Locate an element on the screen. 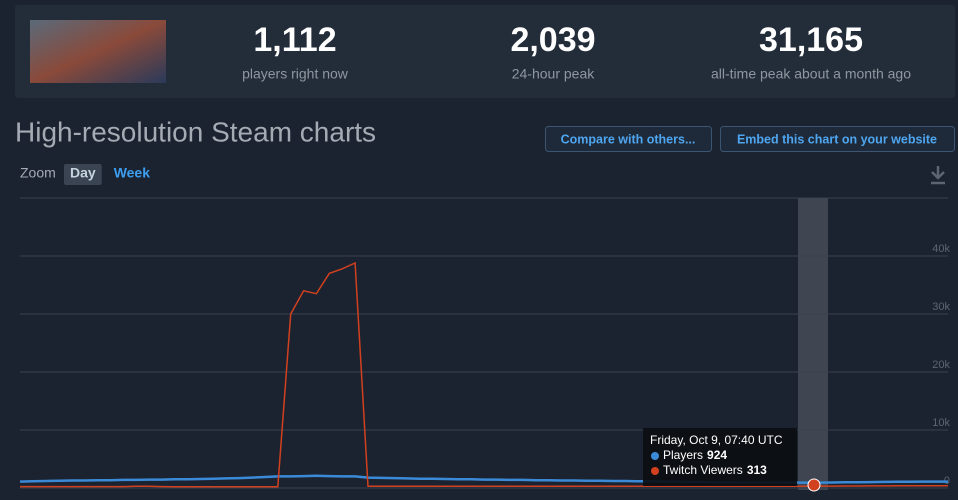  hover-band is located at coordinates (813, 344).